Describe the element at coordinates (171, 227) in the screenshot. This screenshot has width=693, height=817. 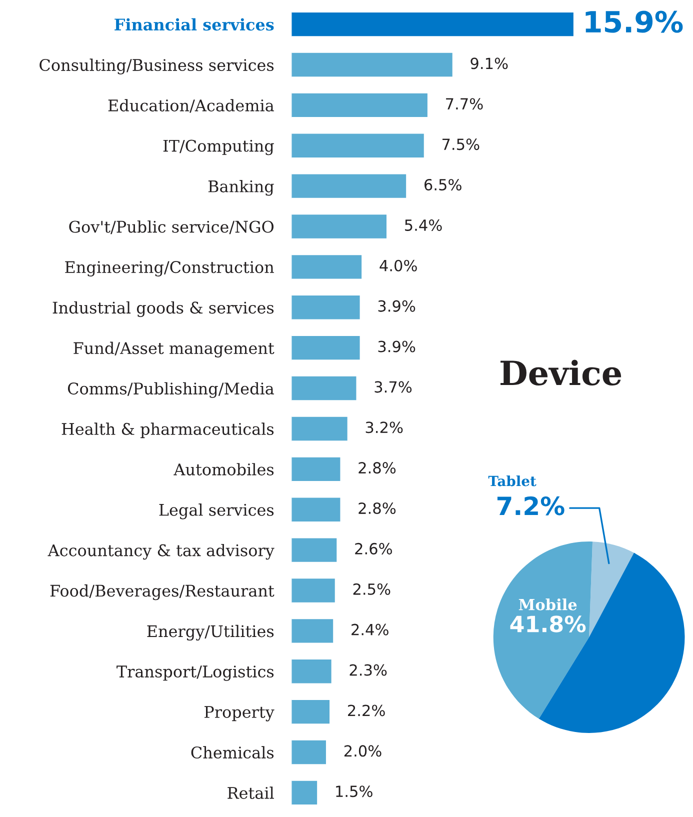
I see `y-tick-label: Gov't/Public service/NGO` at that location.